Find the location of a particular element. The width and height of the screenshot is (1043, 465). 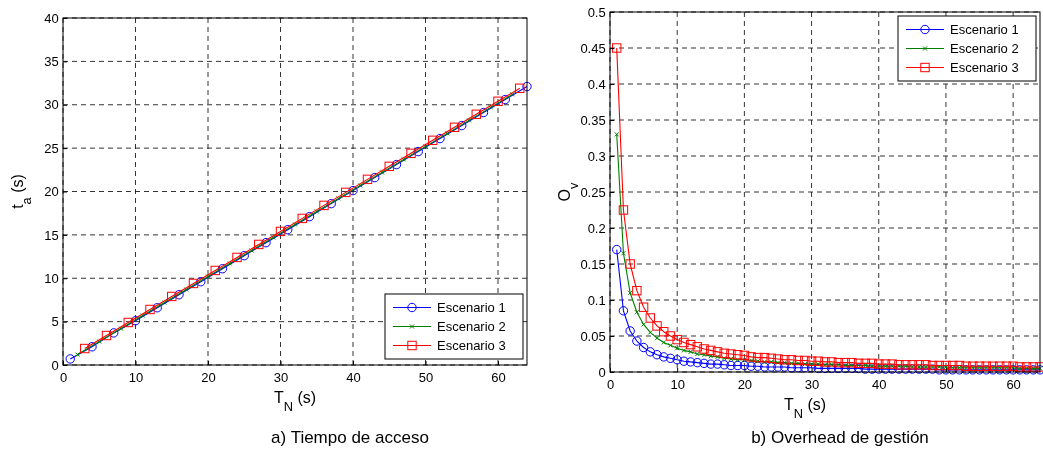

y-tick-label: 20 is located at coordinates (51, 192).